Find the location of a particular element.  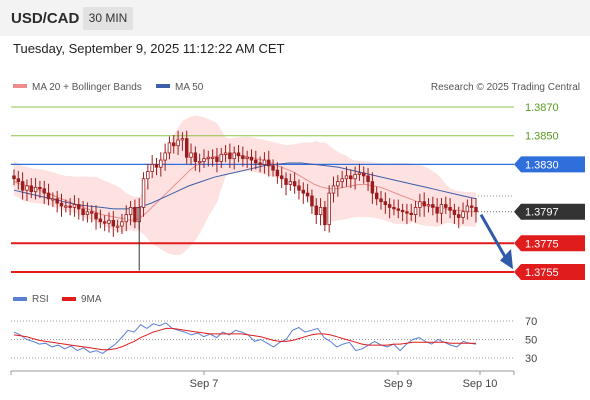

support-tag is located at coordinates (549, 272).